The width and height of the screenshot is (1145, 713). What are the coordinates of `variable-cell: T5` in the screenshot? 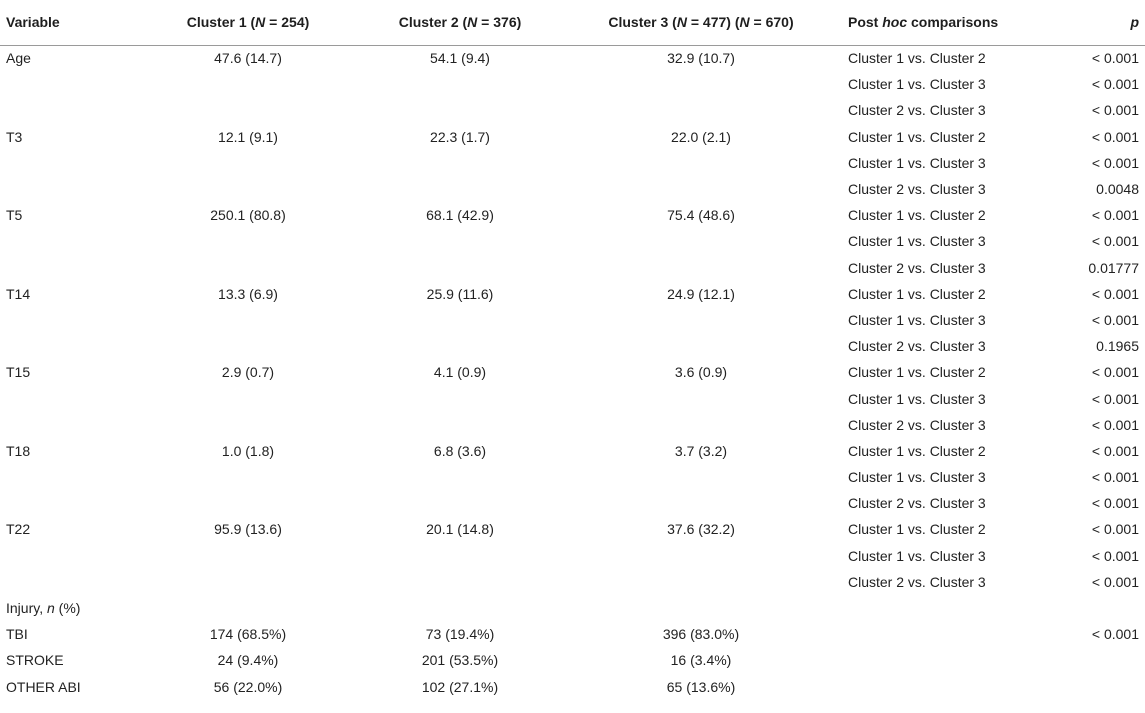 It's located at (14, 215).